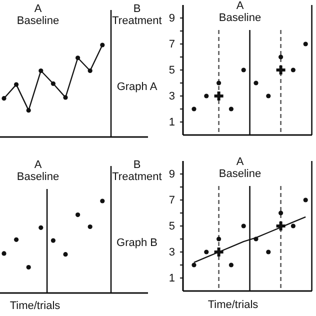  What do you see at coordinates (137, 87) in the screenshot?
I see `annotation: Graph A` at bounding box center [137, 87].